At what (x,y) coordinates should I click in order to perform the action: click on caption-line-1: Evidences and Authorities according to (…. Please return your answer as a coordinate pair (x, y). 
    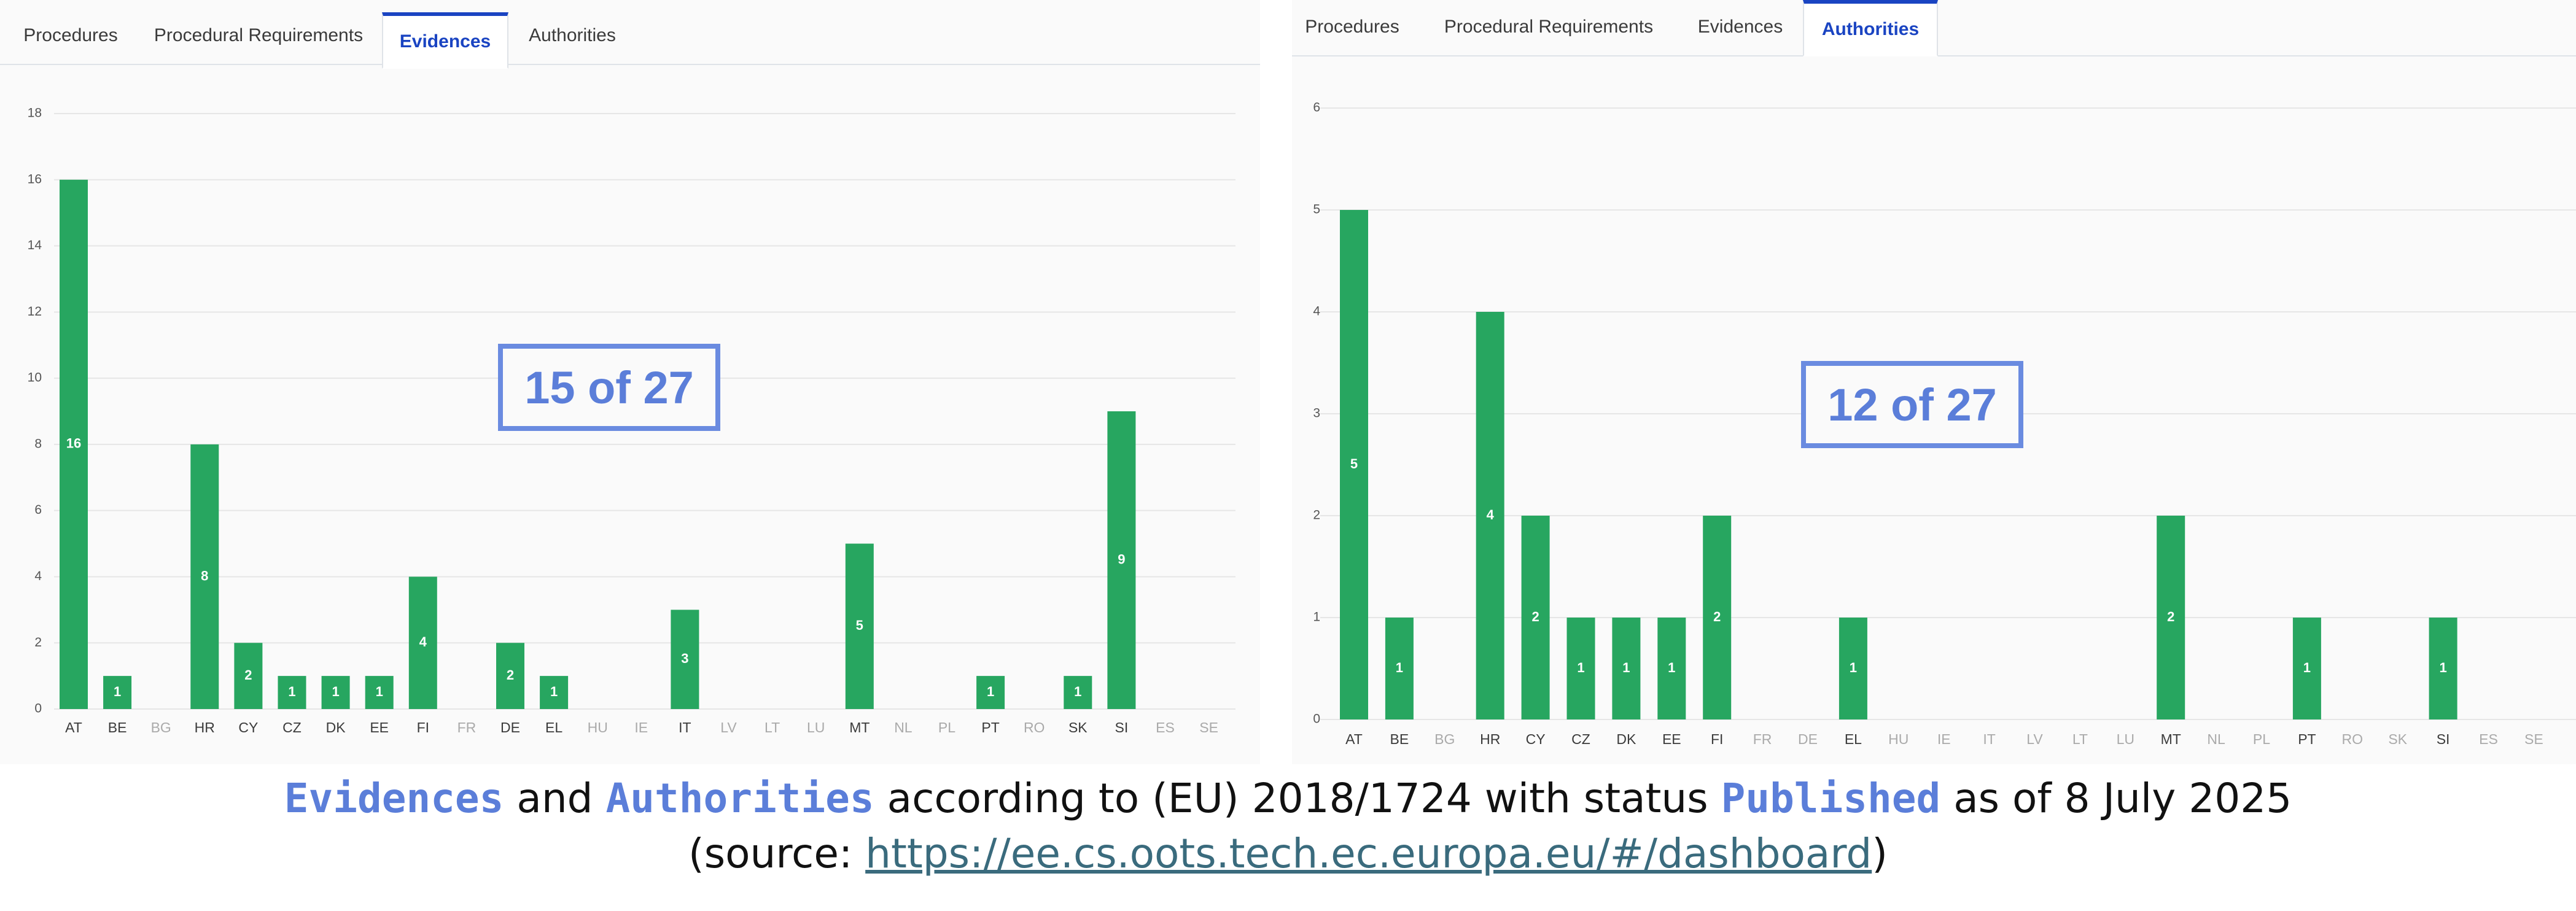
    Looking at the image, I should click on (1288, 798).